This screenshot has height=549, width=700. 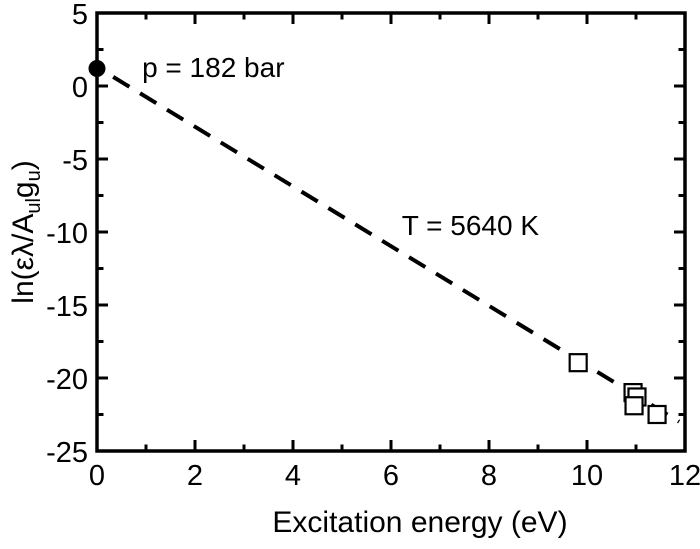 What do you see at coordinates (67, 453) in the screenshot?
I see `y-tick-label: -25` at bounding box center [67, 453].